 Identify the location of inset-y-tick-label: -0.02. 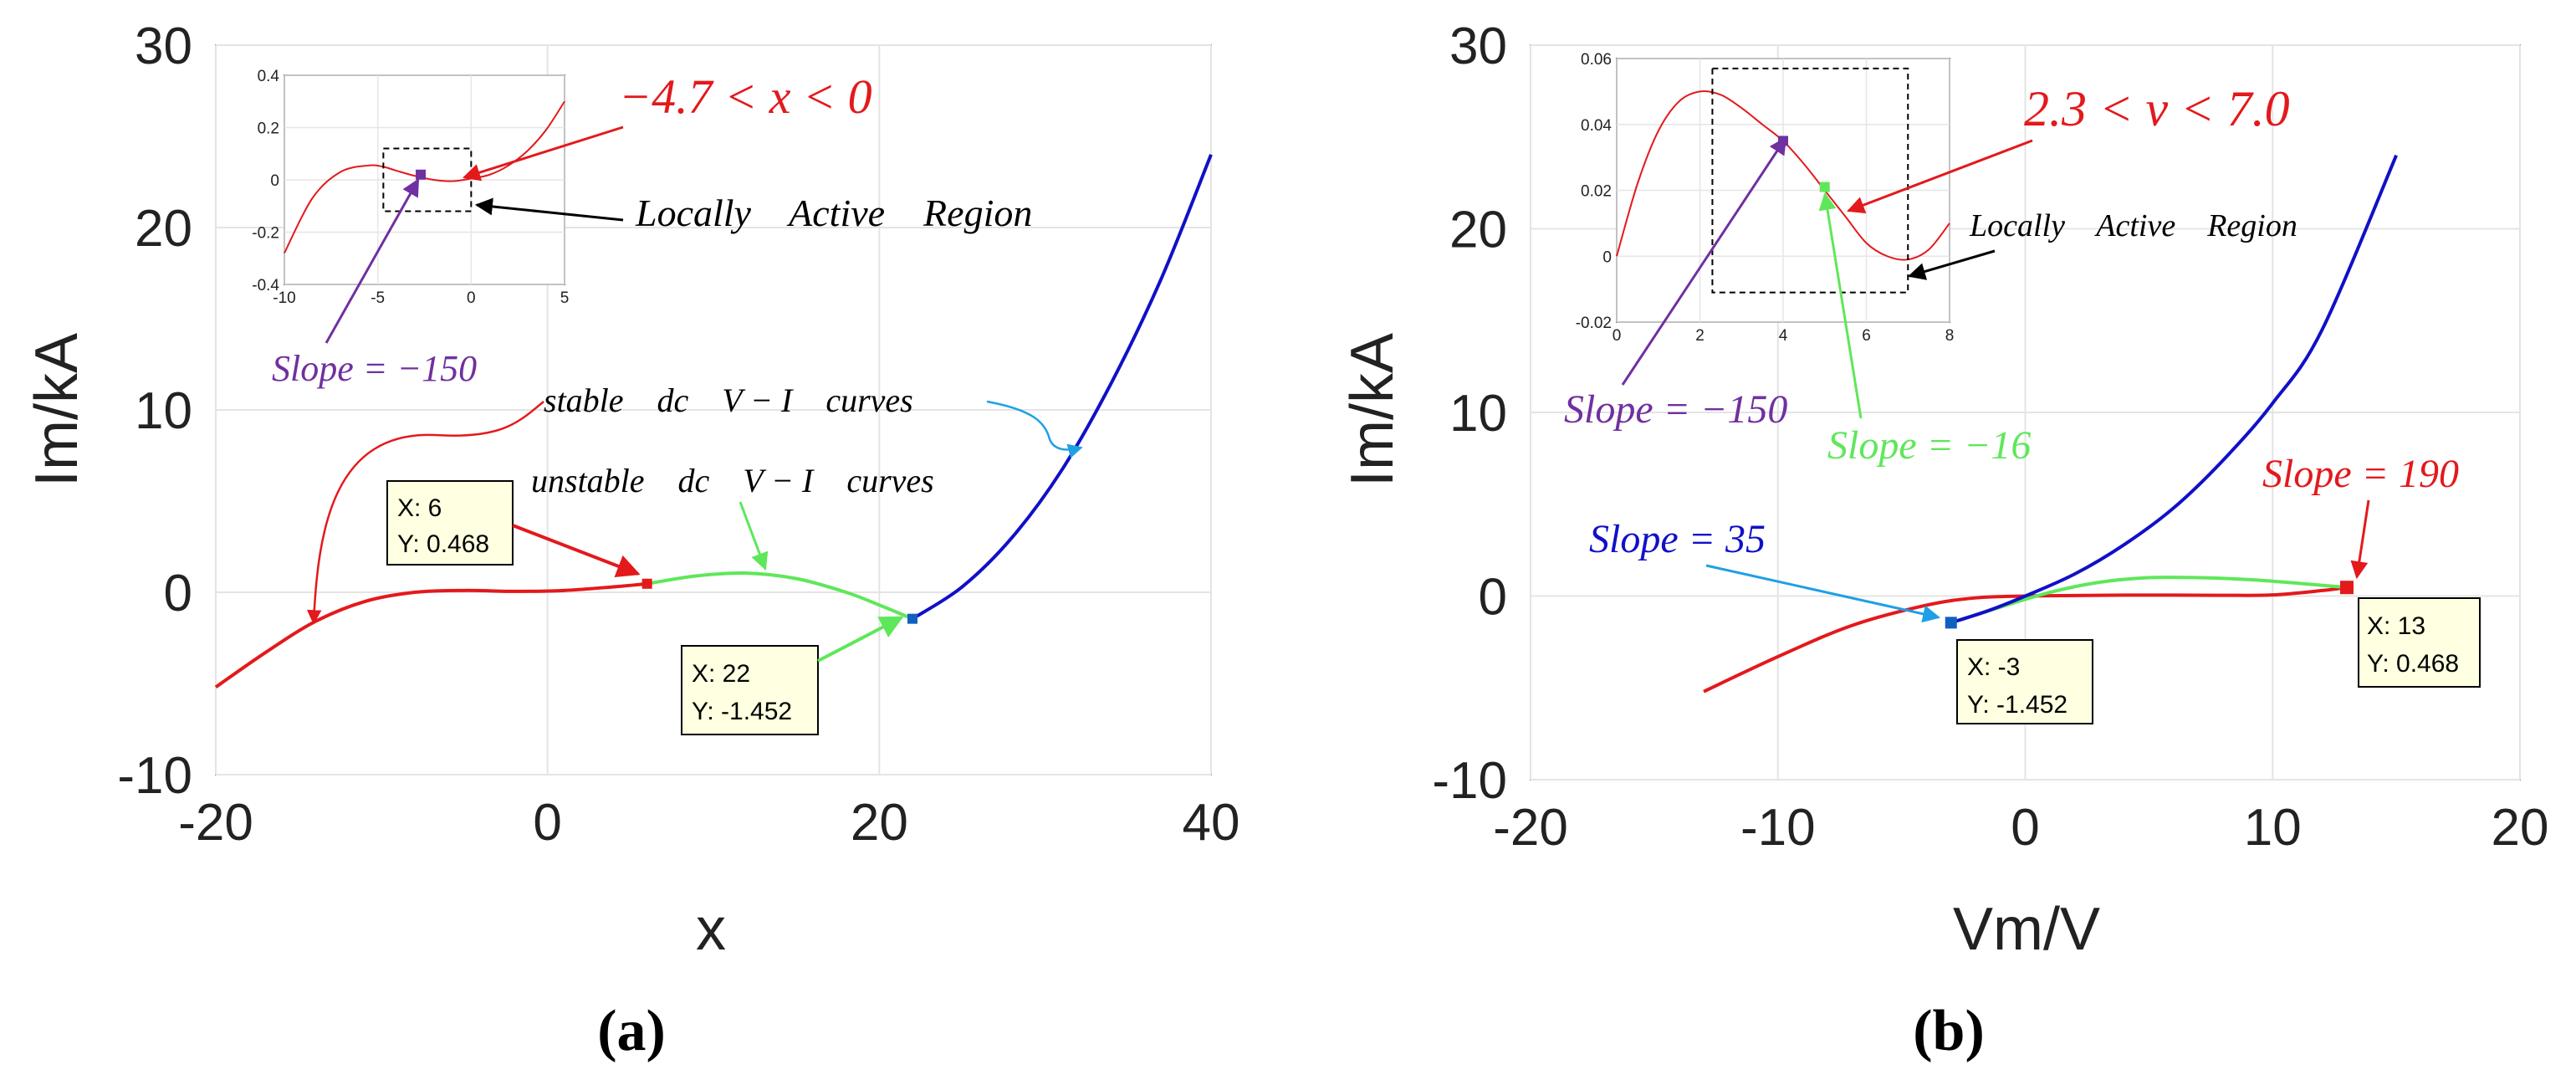
(1594, 323).